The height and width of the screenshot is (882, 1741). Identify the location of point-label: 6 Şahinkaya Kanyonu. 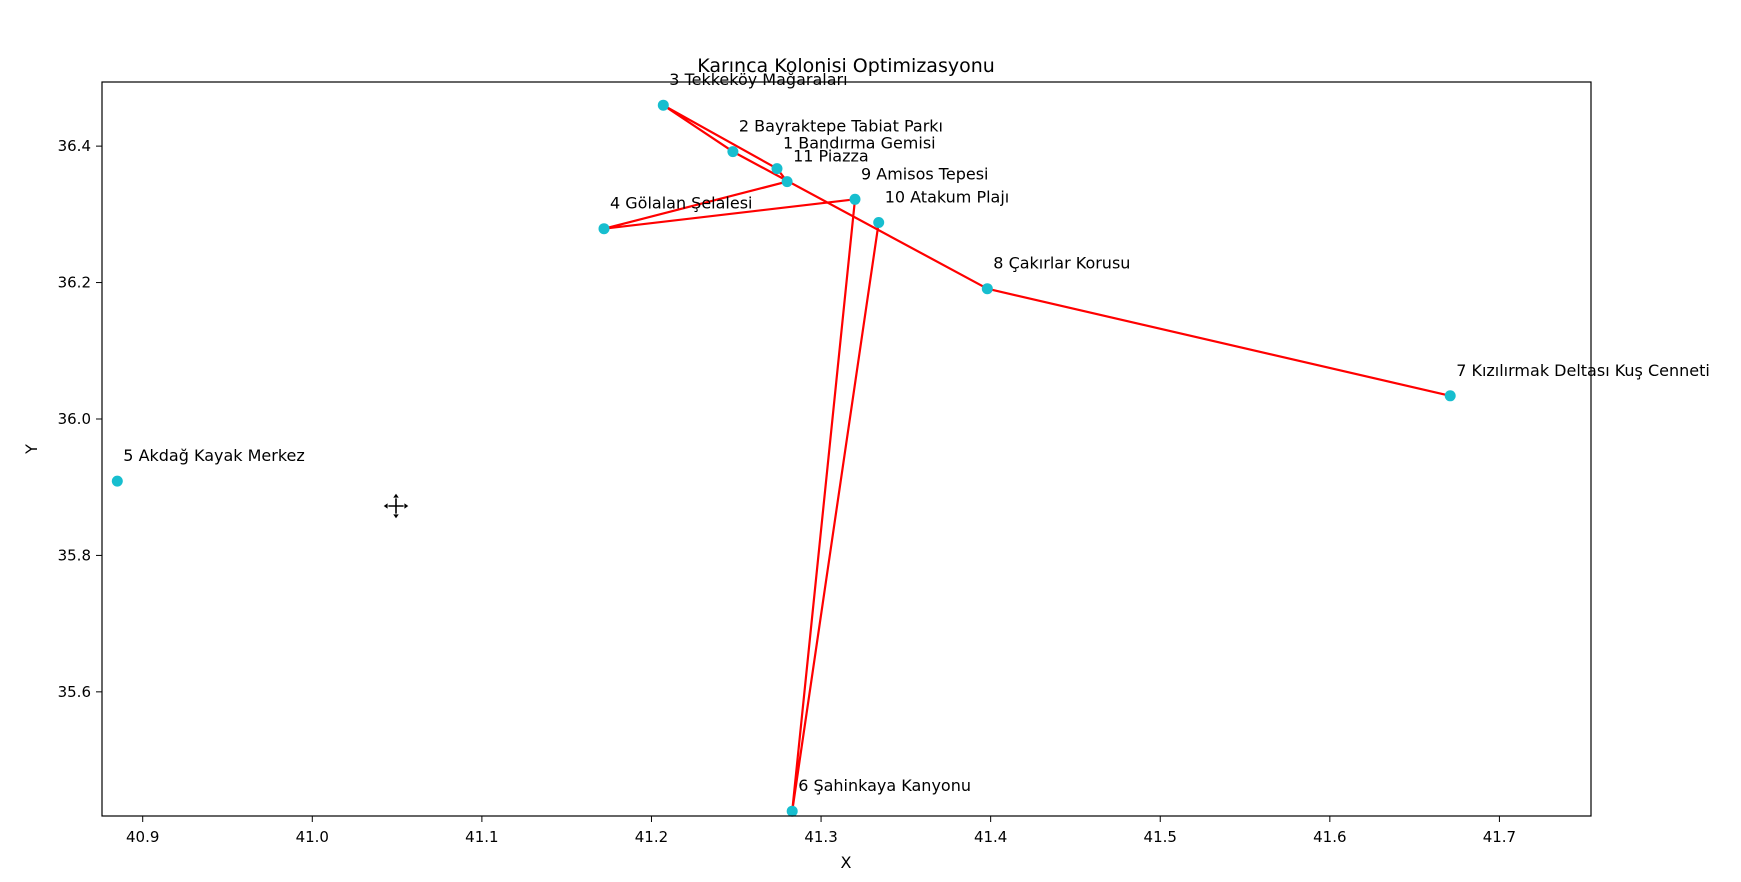
(884, 785).